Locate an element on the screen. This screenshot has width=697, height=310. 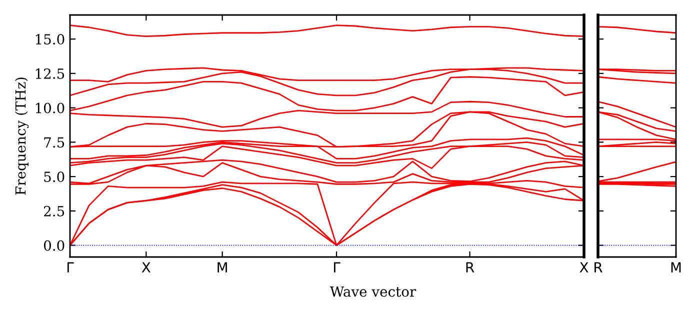
y-tick-label: 2.5 is located at coordinates (54, 211).